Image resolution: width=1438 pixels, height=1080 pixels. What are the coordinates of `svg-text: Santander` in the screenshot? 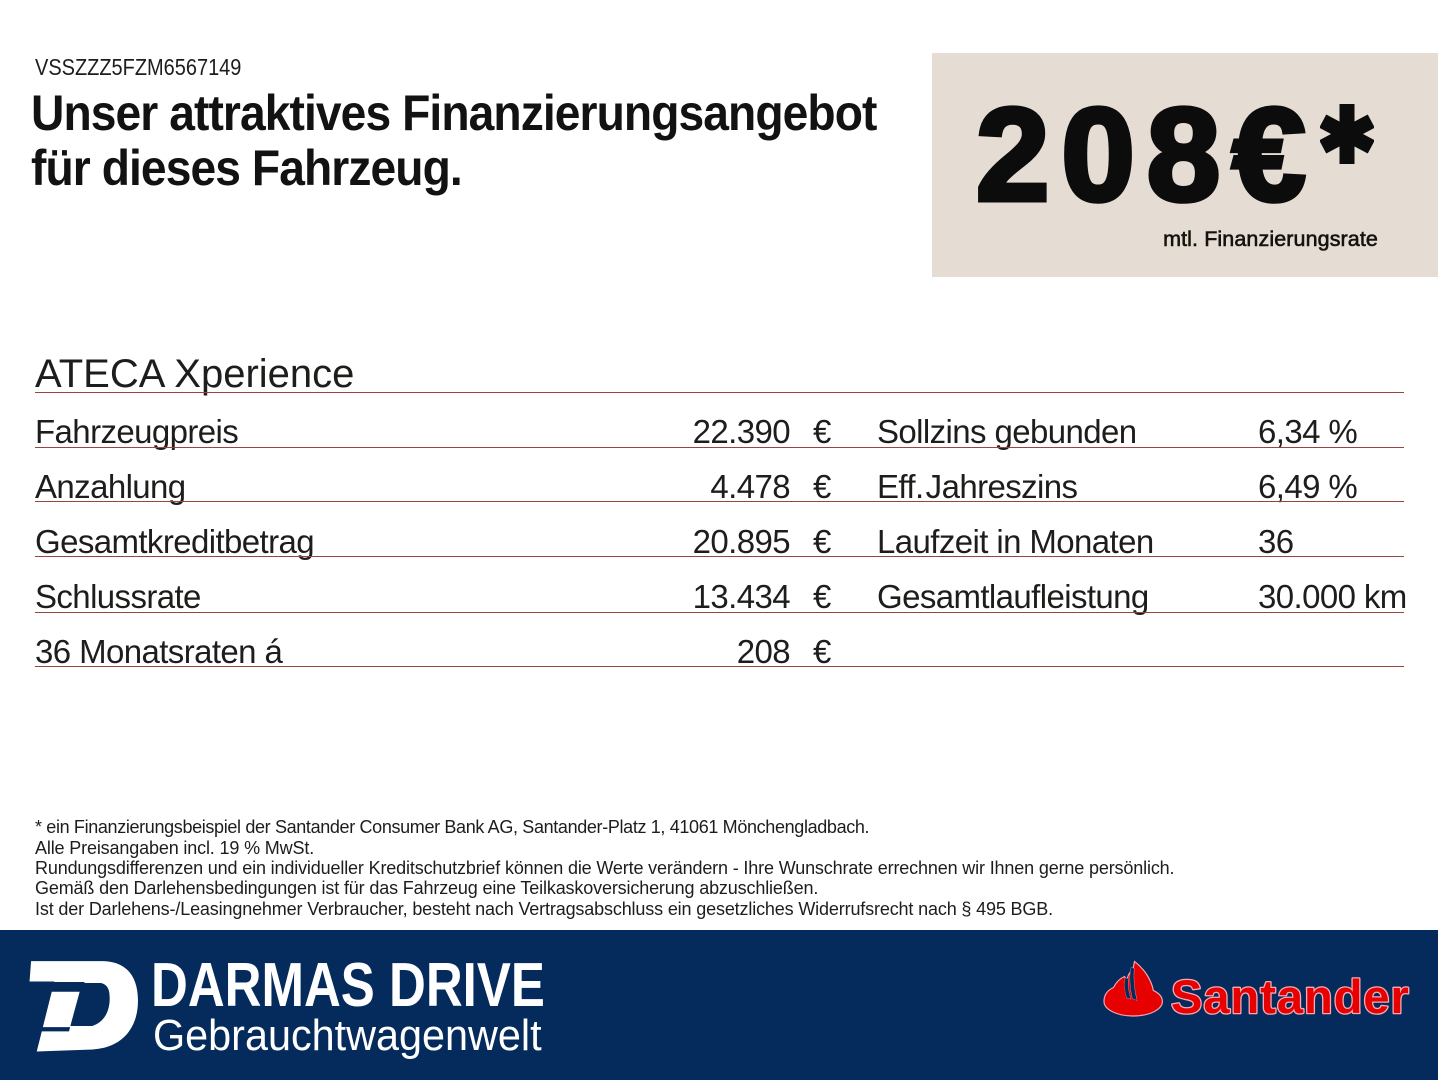 It's located at (1290, 996).